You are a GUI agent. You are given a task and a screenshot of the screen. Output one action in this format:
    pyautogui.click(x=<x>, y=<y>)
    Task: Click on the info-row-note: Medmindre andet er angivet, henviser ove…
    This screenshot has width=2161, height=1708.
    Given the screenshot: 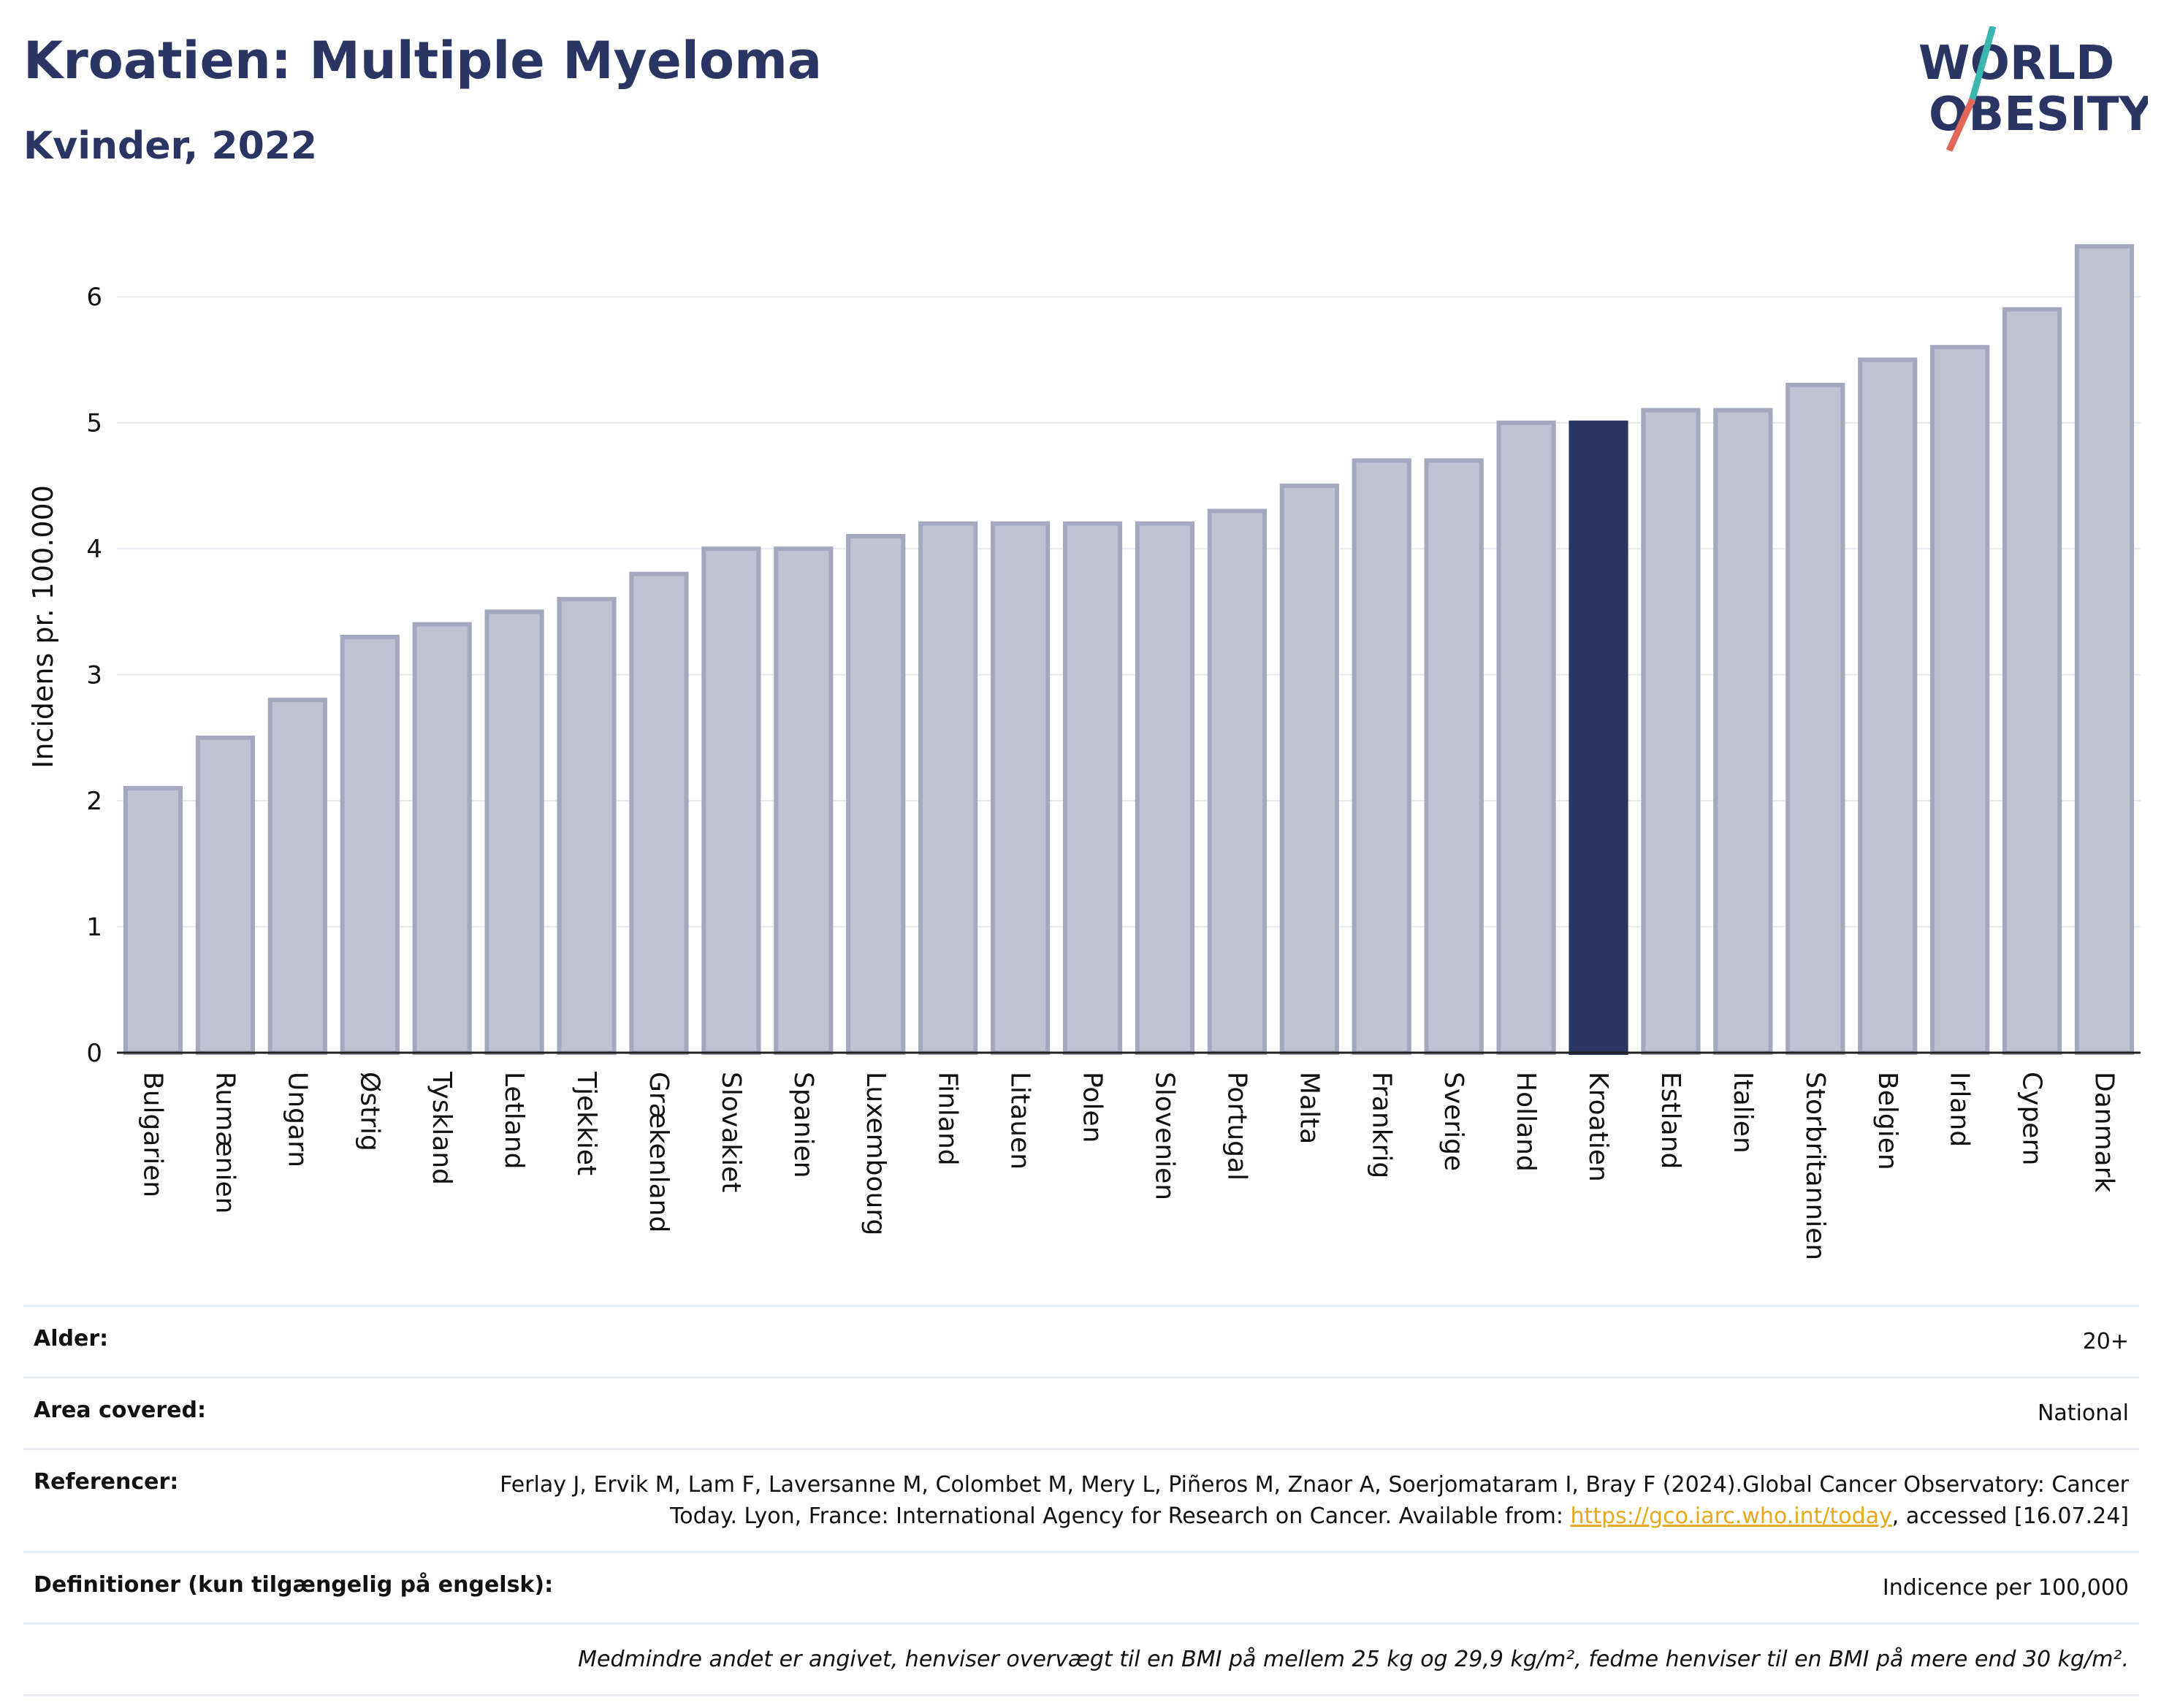 What is the action you would take?
    pyautogui.click(x=1081, y=1660)
    